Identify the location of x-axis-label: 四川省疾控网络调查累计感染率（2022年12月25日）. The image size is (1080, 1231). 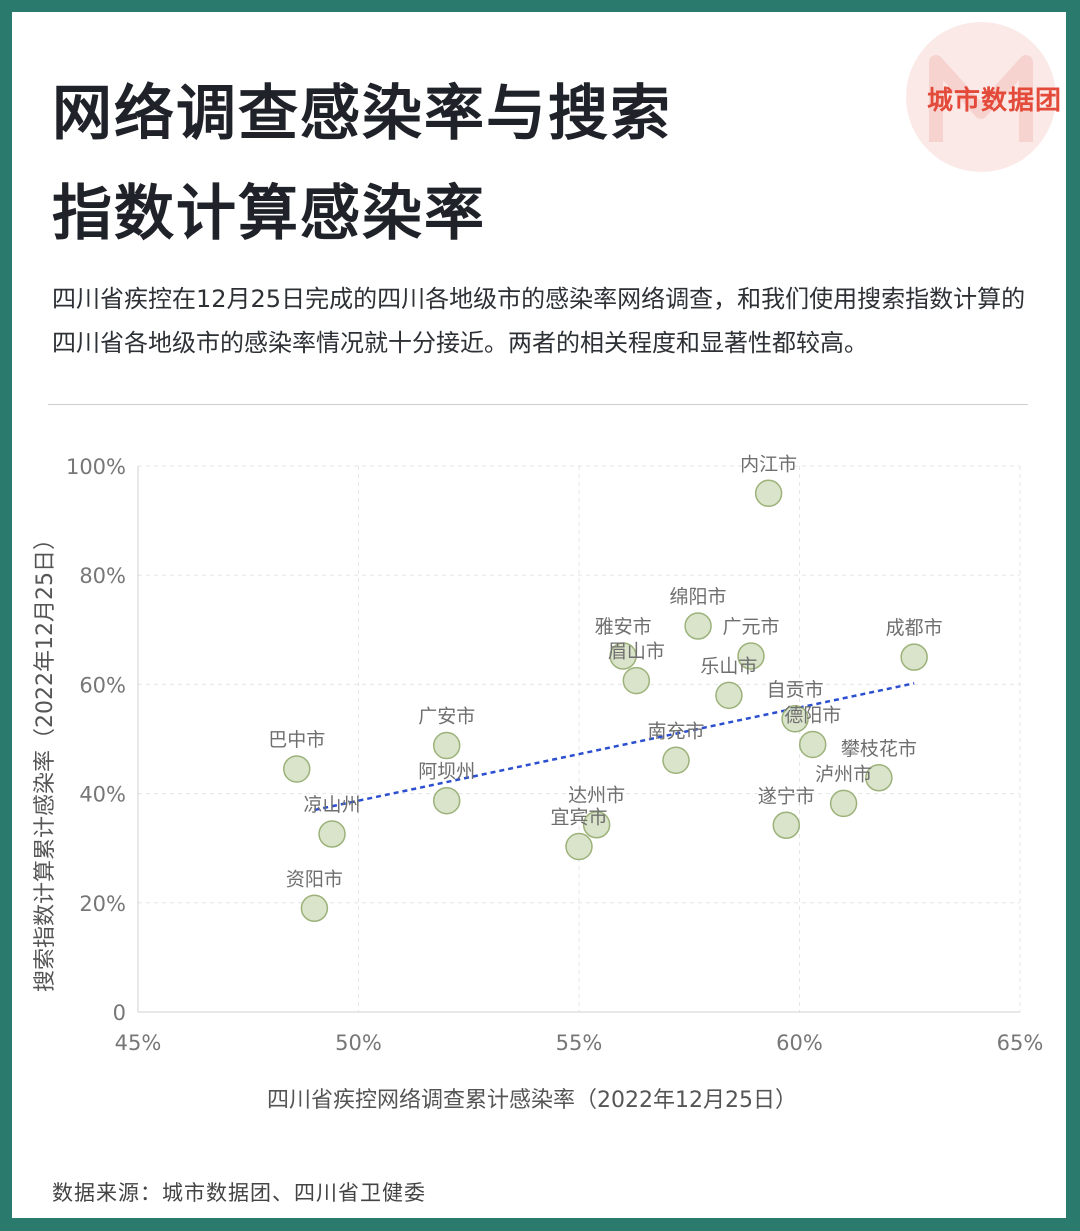
(532, 1100).